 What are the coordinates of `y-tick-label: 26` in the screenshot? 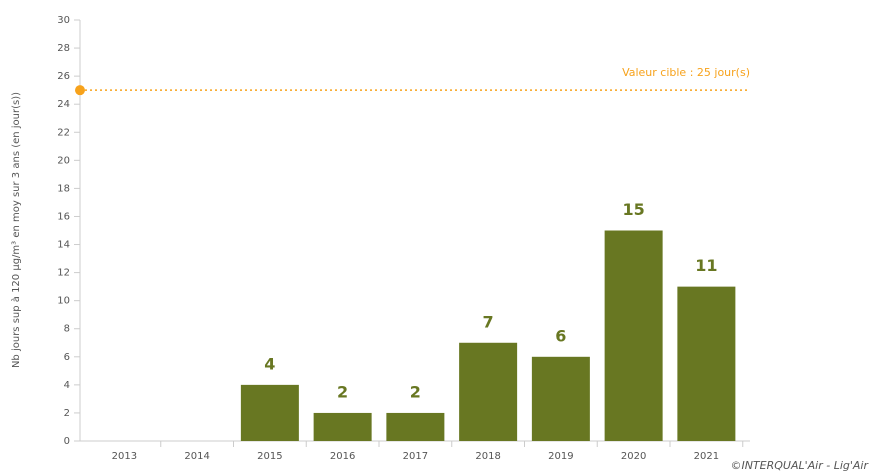 It's located at (63, 76).